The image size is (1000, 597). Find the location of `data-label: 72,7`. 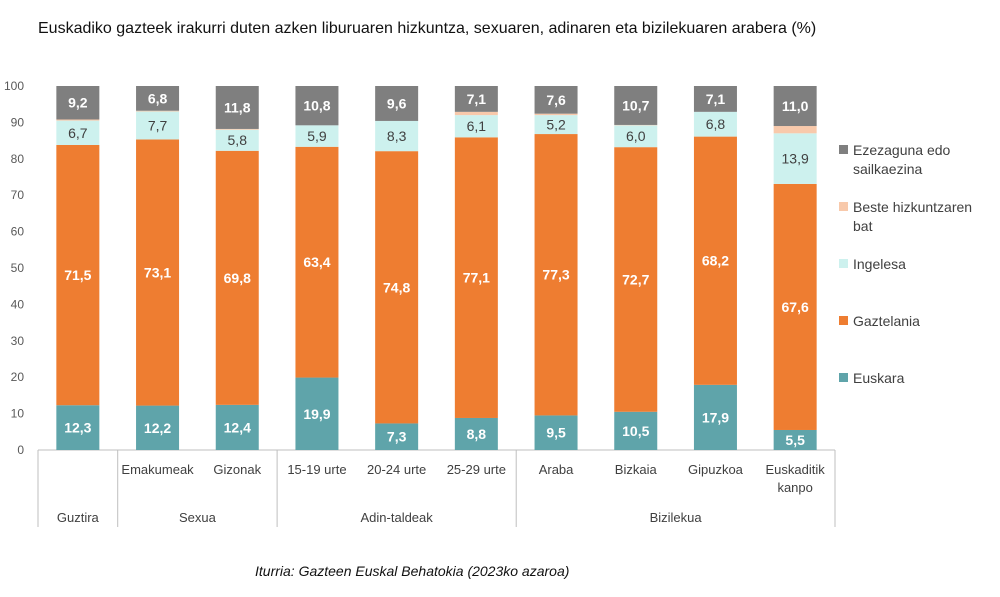

data-label: 72,7 is located at coordinates (635, 279).